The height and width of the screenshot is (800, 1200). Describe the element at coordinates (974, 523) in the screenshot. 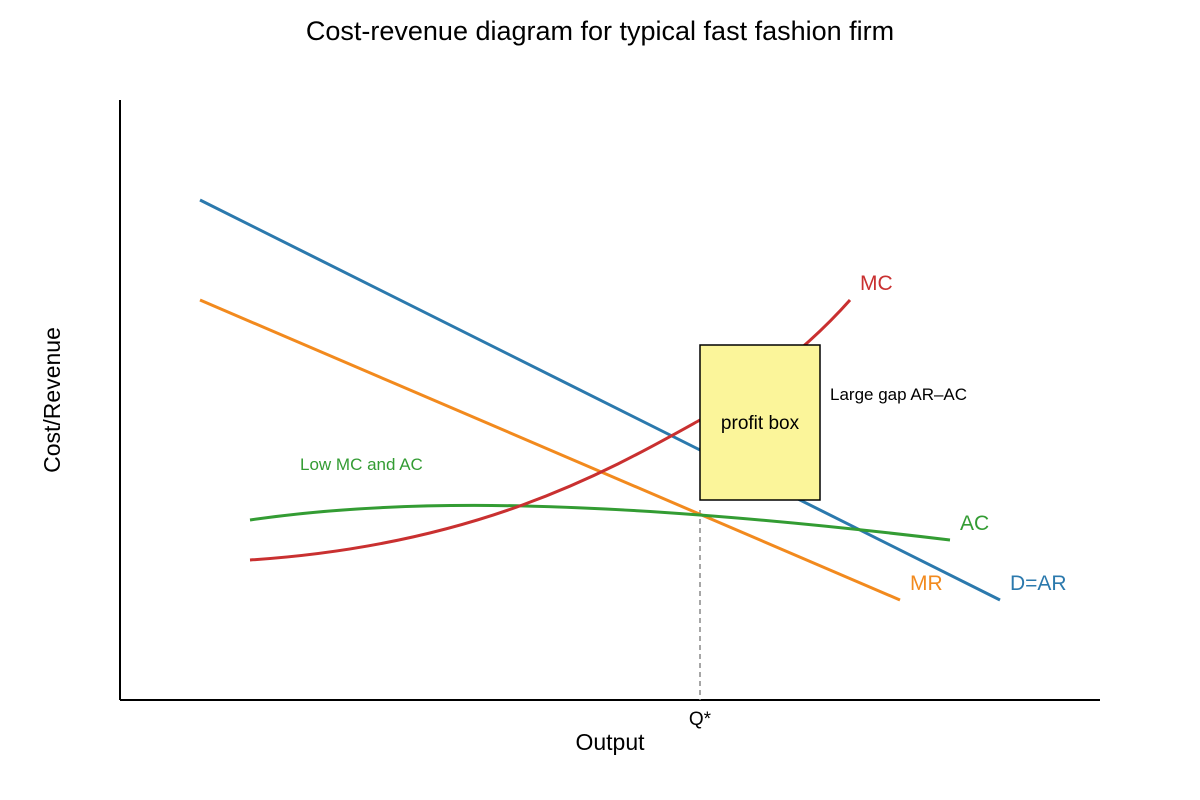

I see `ac-label: AC` at that location.